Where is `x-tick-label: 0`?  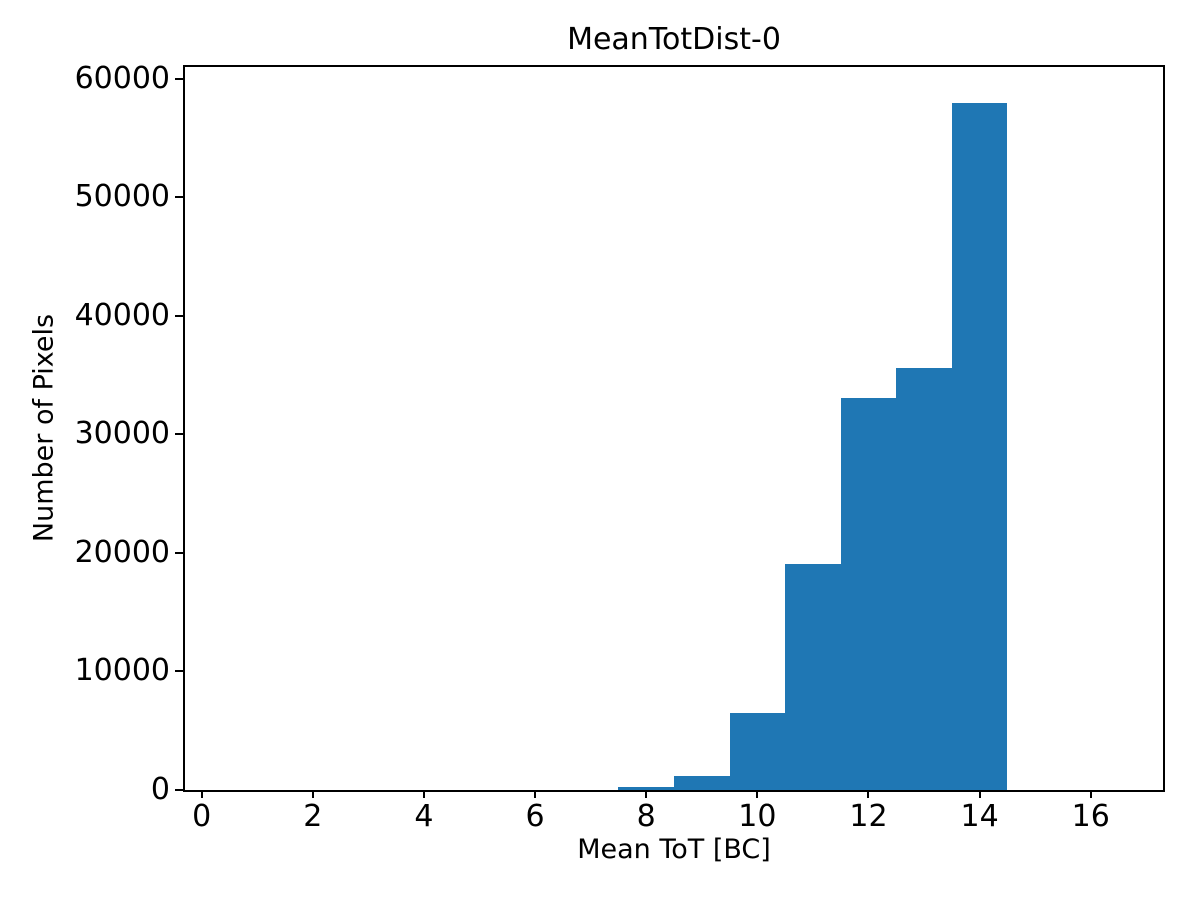 x-tick-label: 0 is located at coordinates (202, 816).